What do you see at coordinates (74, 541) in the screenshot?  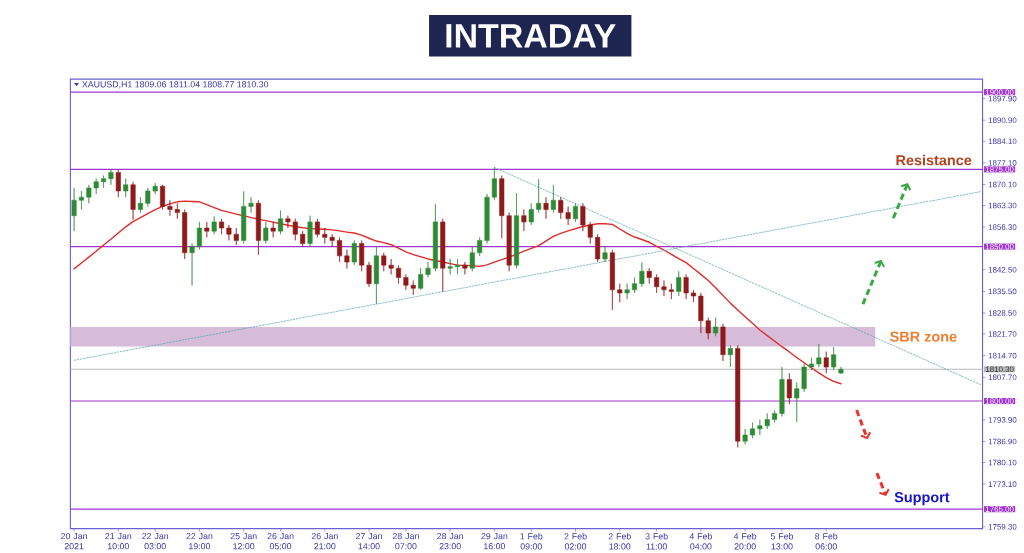 I see `x-tick-label: 20 Jan 2021` at bounding box center [74, 541].